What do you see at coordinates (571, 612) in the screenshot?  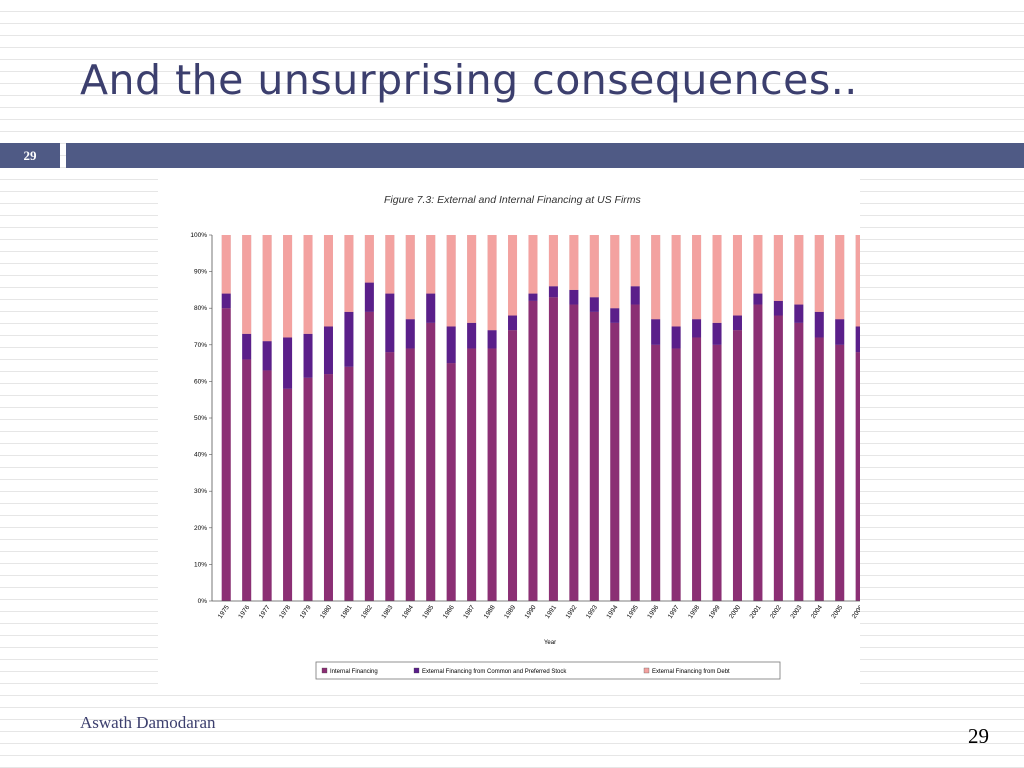 I see `x-tick-label: 1992` at bounding box center [571, 612].